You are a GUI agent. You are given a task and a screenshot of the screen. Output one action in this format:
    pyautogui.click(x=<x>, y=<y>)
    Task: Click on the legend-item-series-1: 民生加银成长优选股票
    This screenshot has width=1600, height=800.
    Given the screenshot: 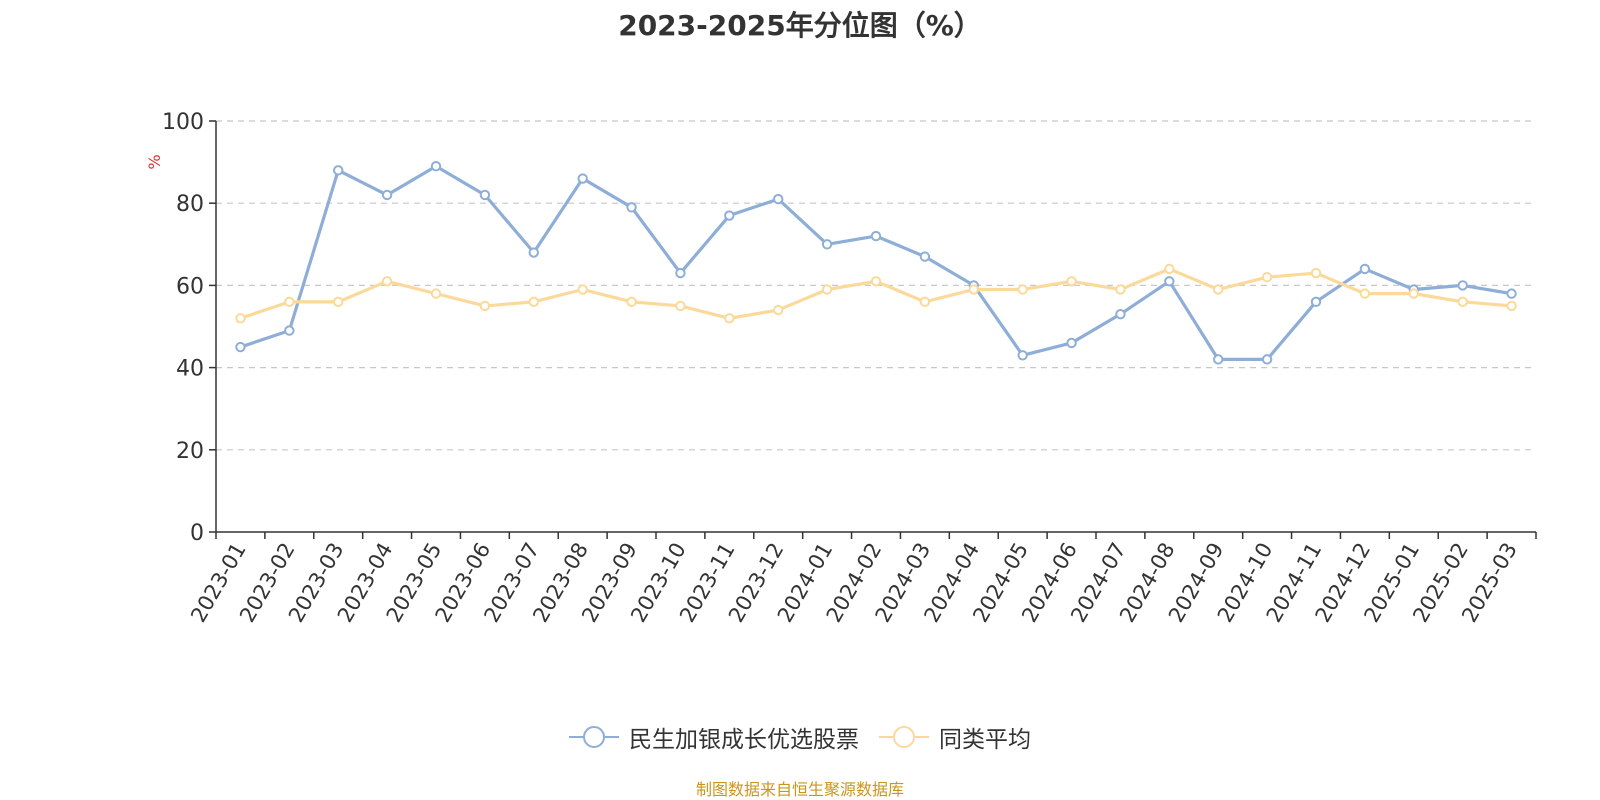 What is the action you would take?
    pyautogui.click(x=714, y=737)
    